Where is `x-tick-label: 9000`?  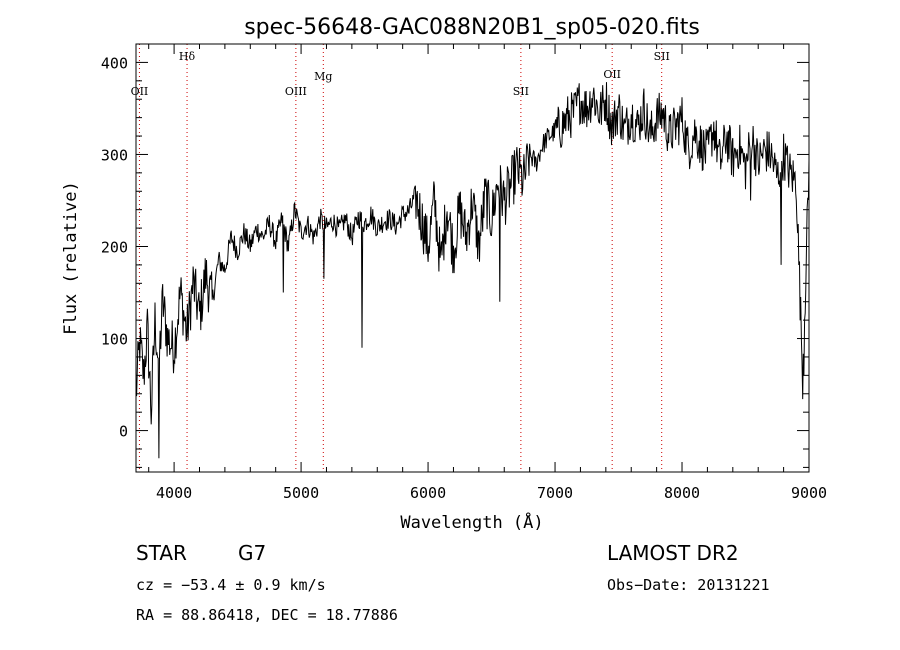 x-tick-label: 9000 is located at coordinates (809, 493).